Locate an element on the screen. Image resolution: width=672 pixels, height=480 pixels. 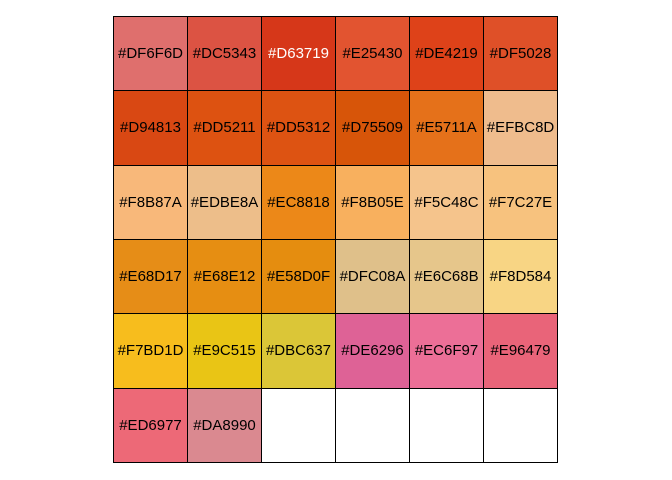
color-swatch: #E96479 is located at coordinates (521, 351).